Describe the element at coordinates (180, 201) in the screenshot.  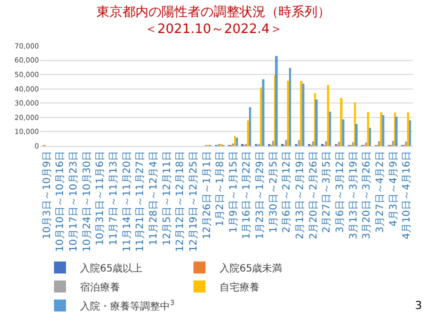
I see `x-tick-label: 12月12日～12月18日` at that location.